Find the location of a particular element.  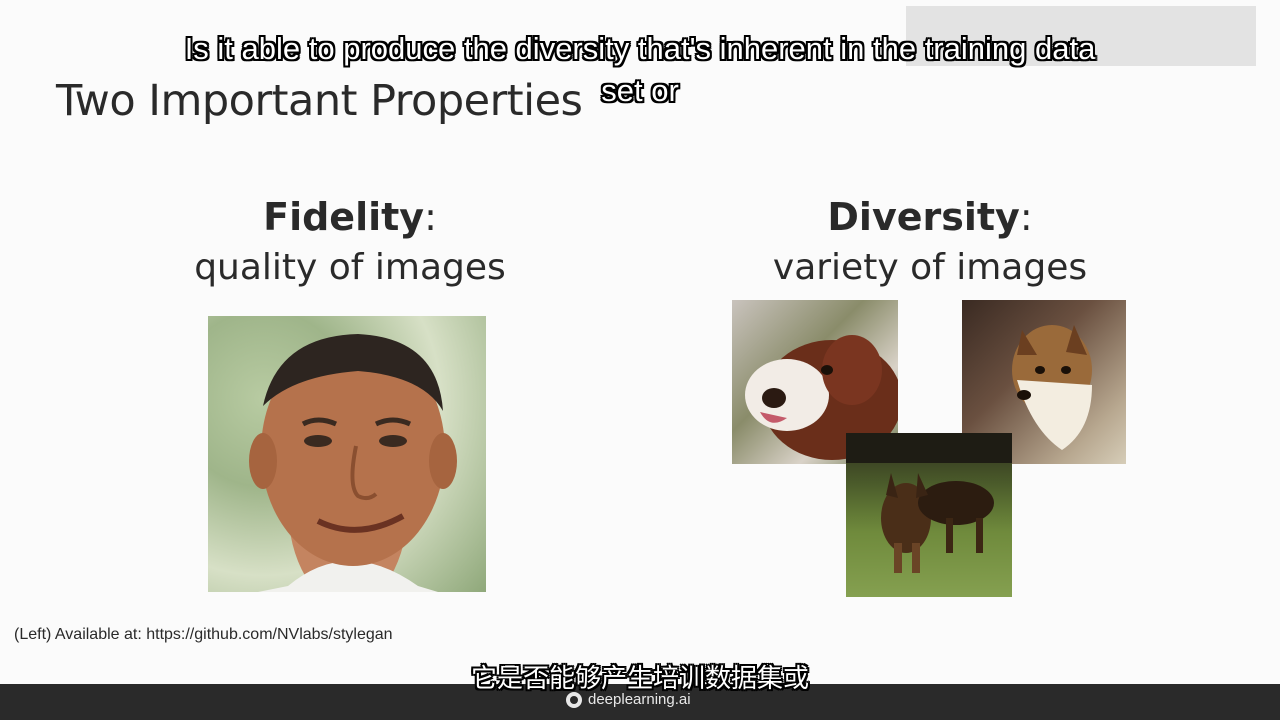

fidelity-subtitle: quality of images is located at coordinates (350, 267).